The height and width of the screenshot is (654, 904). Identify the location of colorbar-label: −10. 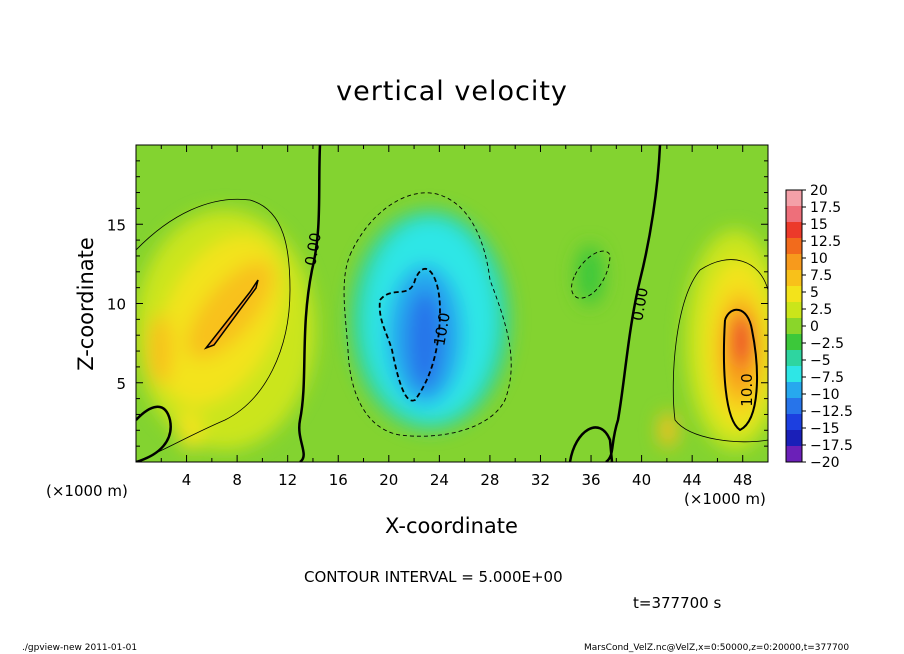
(825, 395).